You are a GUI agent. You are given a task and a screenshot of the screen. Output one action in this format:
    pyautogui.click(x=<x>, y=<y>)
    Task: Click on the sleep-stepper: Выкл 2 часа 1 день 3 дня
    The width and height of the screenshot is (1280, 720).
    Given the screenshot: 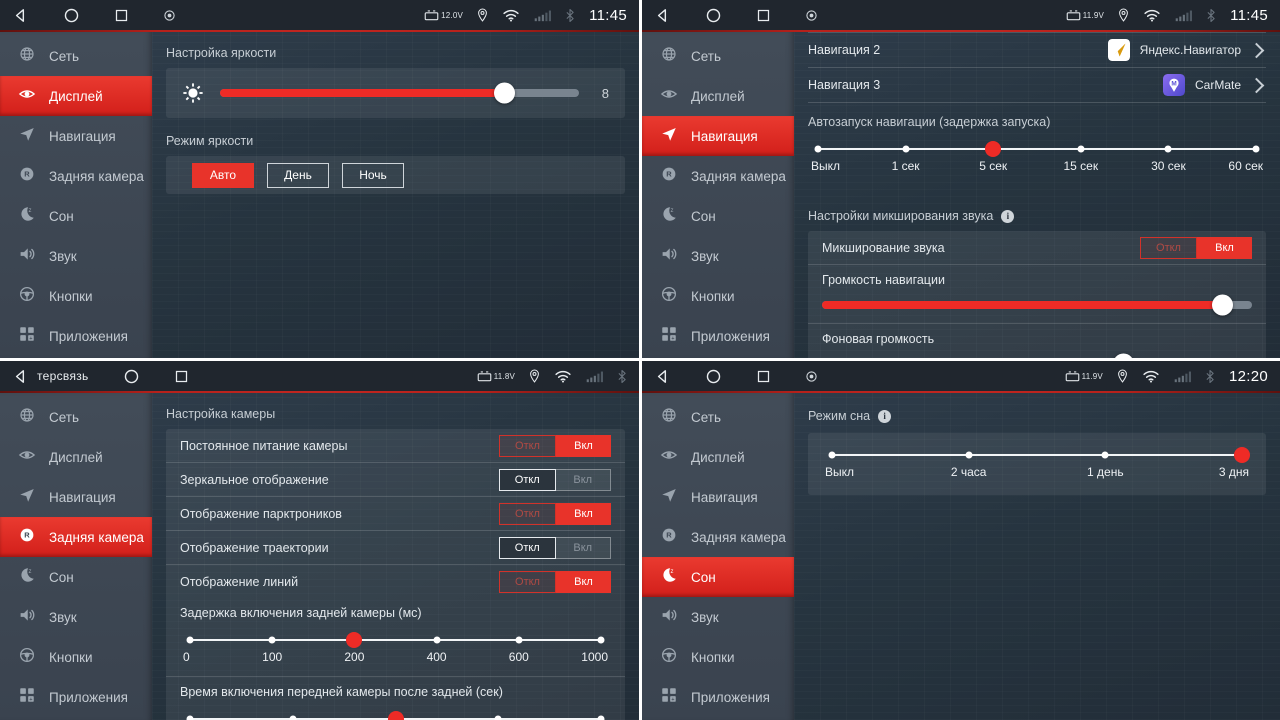 What is the action you would take?
    pyautogui.click(x=1037, y=465)
    